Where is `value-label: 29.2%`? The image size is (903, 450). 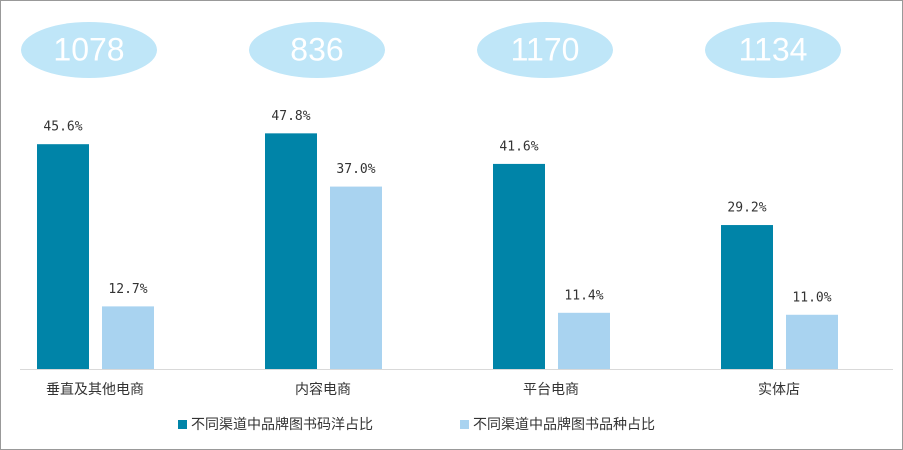
value-label: 29.2% is located at coordinates (746, 208).